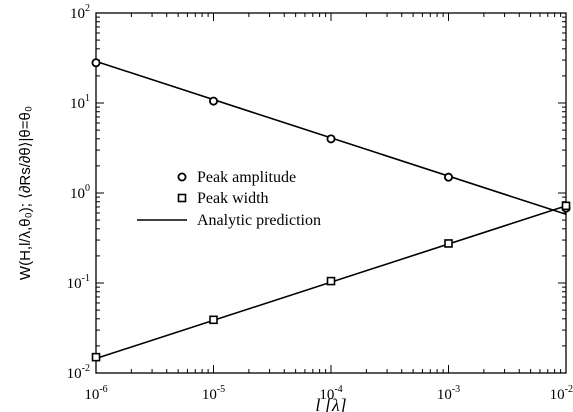 This screenshot has height=412, width=573. Describe the element at coordinates (80, 12) in the screenshot. I see `y-tick-label: 10²` at that location.